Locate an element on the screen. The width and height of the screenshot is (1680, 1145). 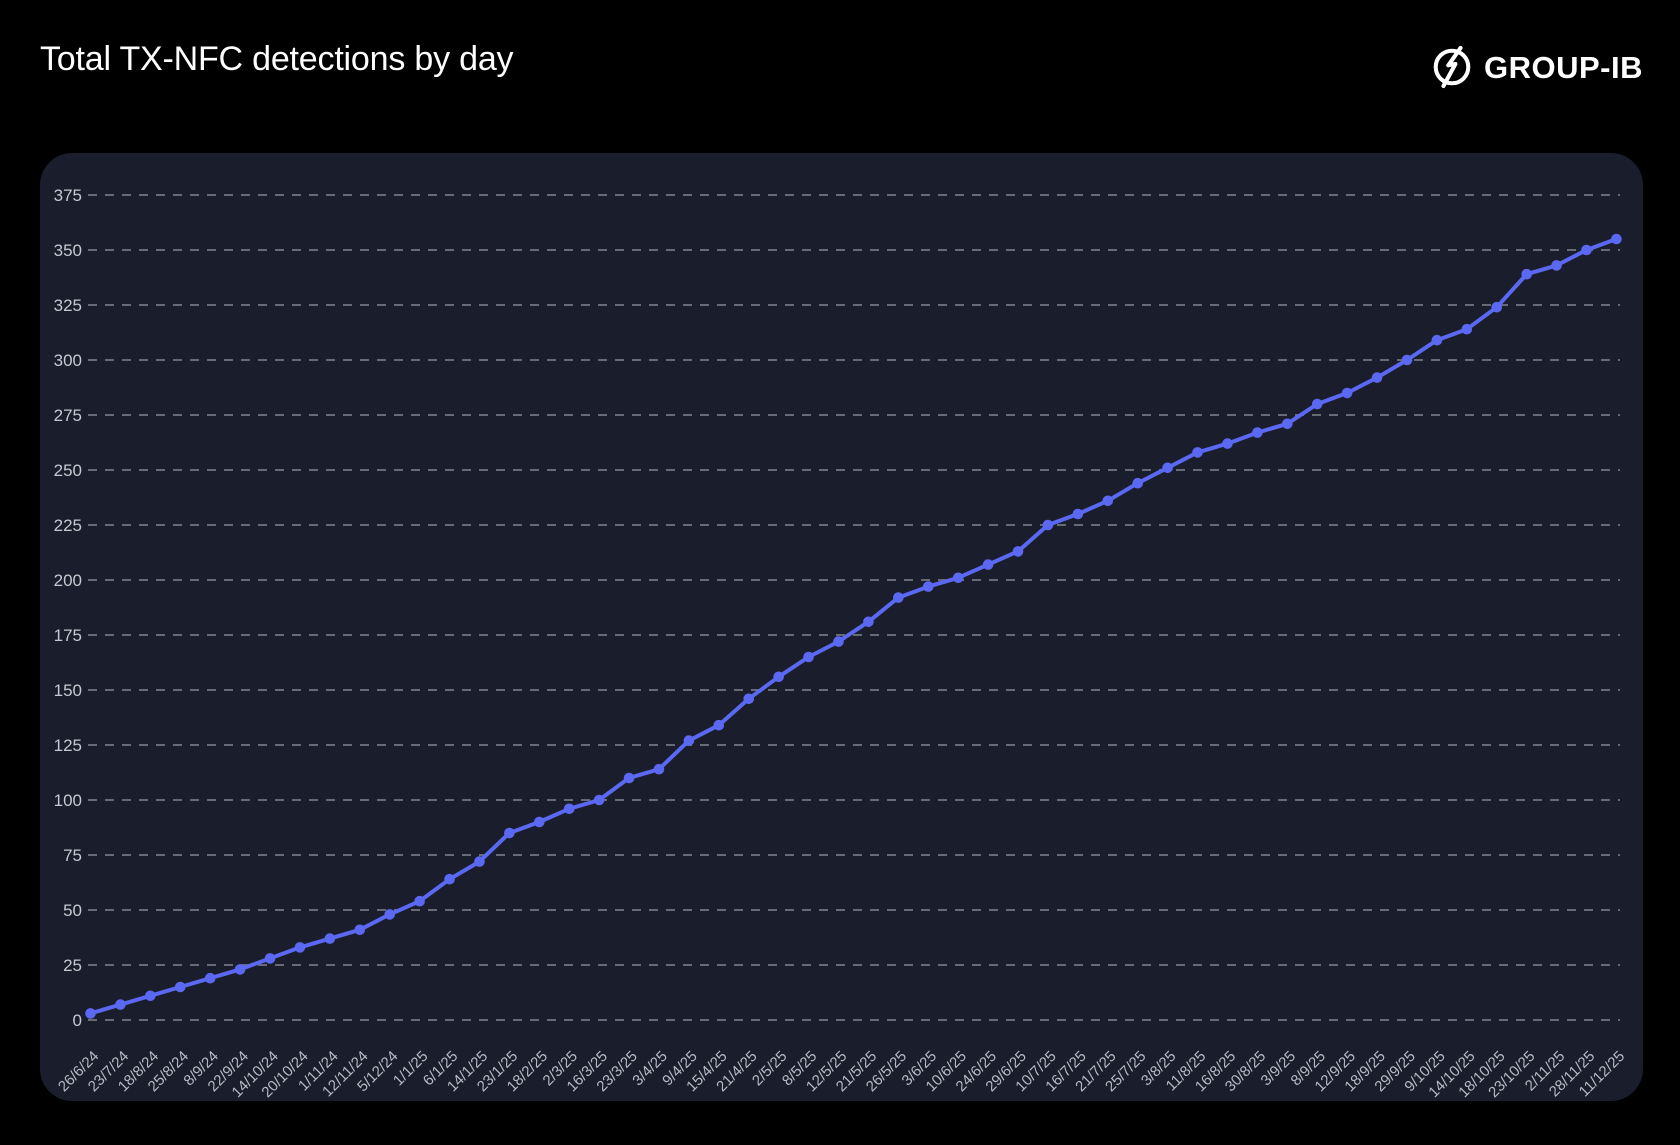
brand-logo: GROUP-IB is located at coordinates (1537, 67).